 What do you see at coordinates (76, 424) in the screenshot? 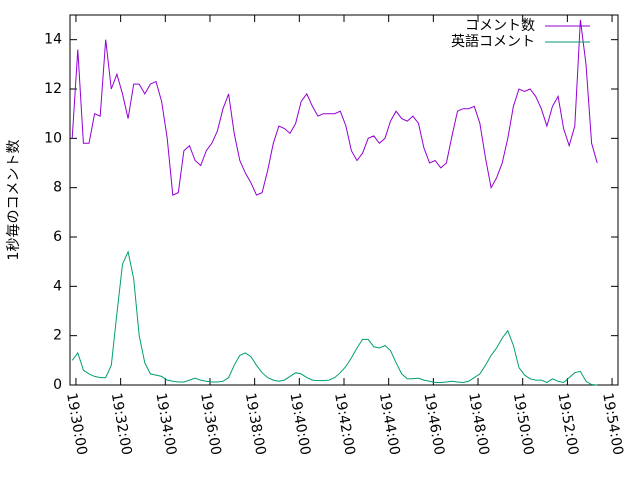
I see `x-tick-label: 19:30:00` at bounding box center [76, 424].